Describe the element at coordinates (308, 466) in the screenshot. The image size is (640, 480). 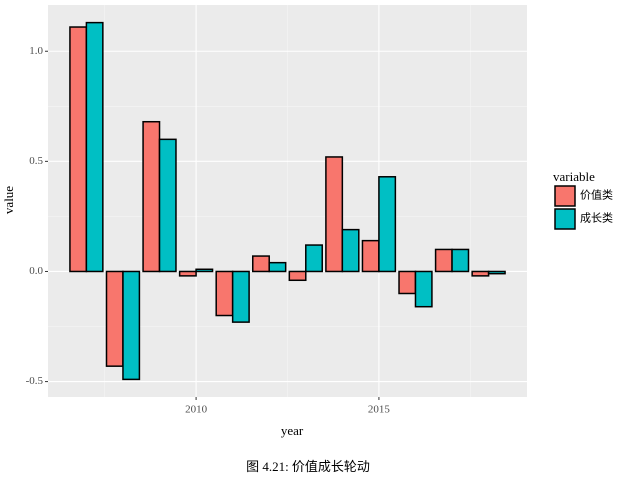
I see `caption: 图 4.21: 价值成长轮动` at that location.